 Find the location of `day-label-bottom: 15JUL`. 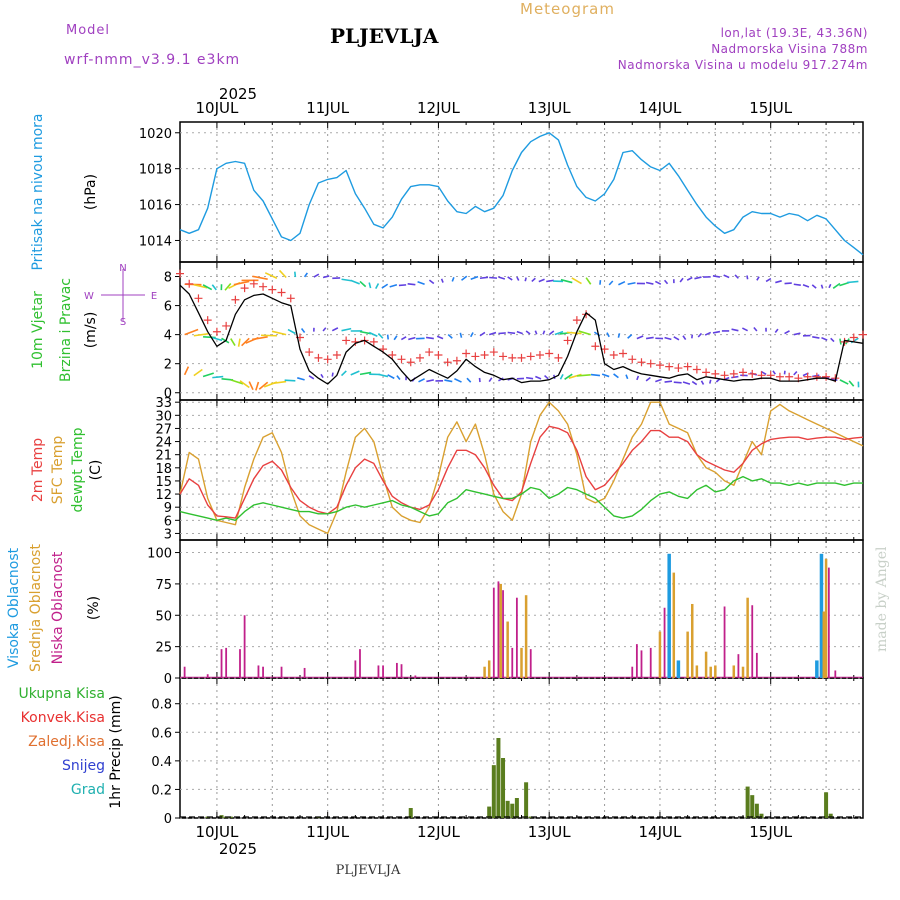

day-label-bottom: 15JUL is located at coordinates (770, 832).